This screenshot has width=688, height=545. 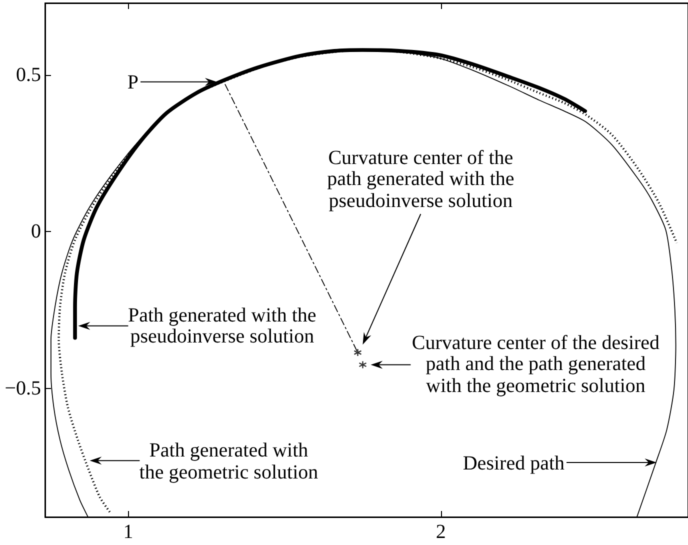 What do you see at coordinates (441, 532) in the screenshot?
I see `x-tick-label: 2` at bounding box center [441, 532].